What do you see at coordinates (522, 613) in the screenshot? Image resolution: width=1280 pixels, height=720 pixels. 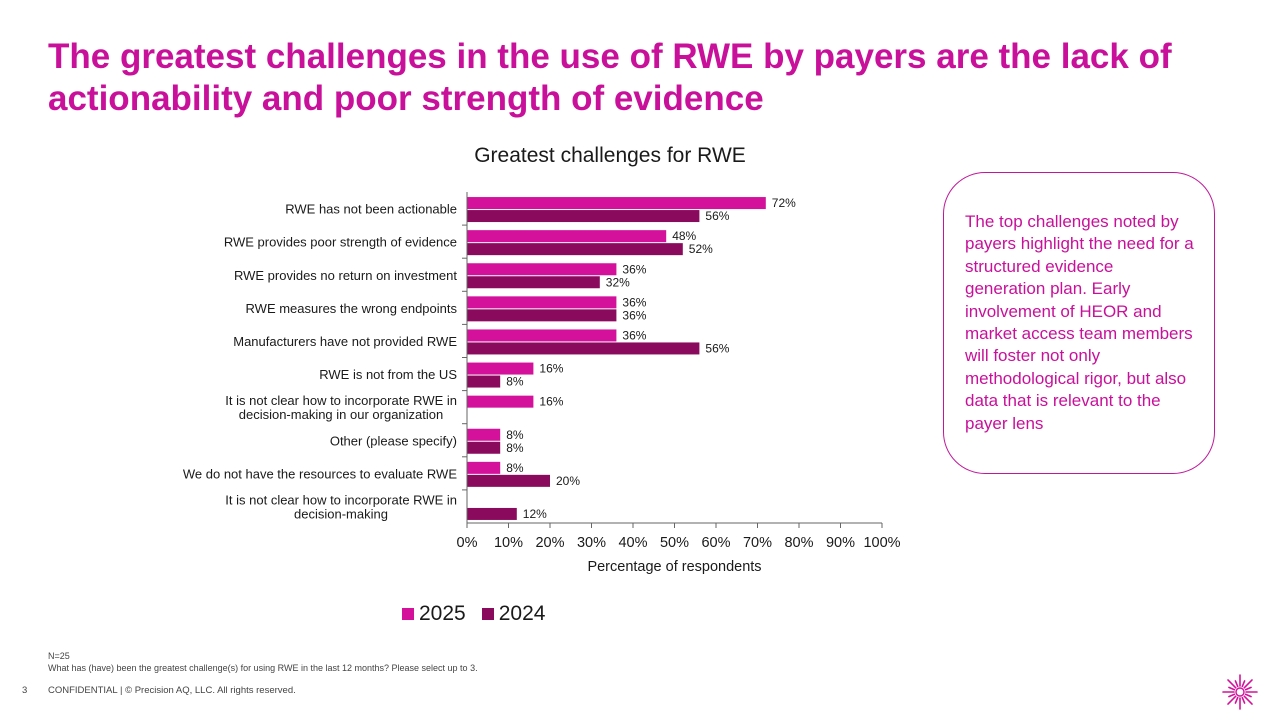 I see `legend-label-2024: 2024` at bounding box center [522, 613].